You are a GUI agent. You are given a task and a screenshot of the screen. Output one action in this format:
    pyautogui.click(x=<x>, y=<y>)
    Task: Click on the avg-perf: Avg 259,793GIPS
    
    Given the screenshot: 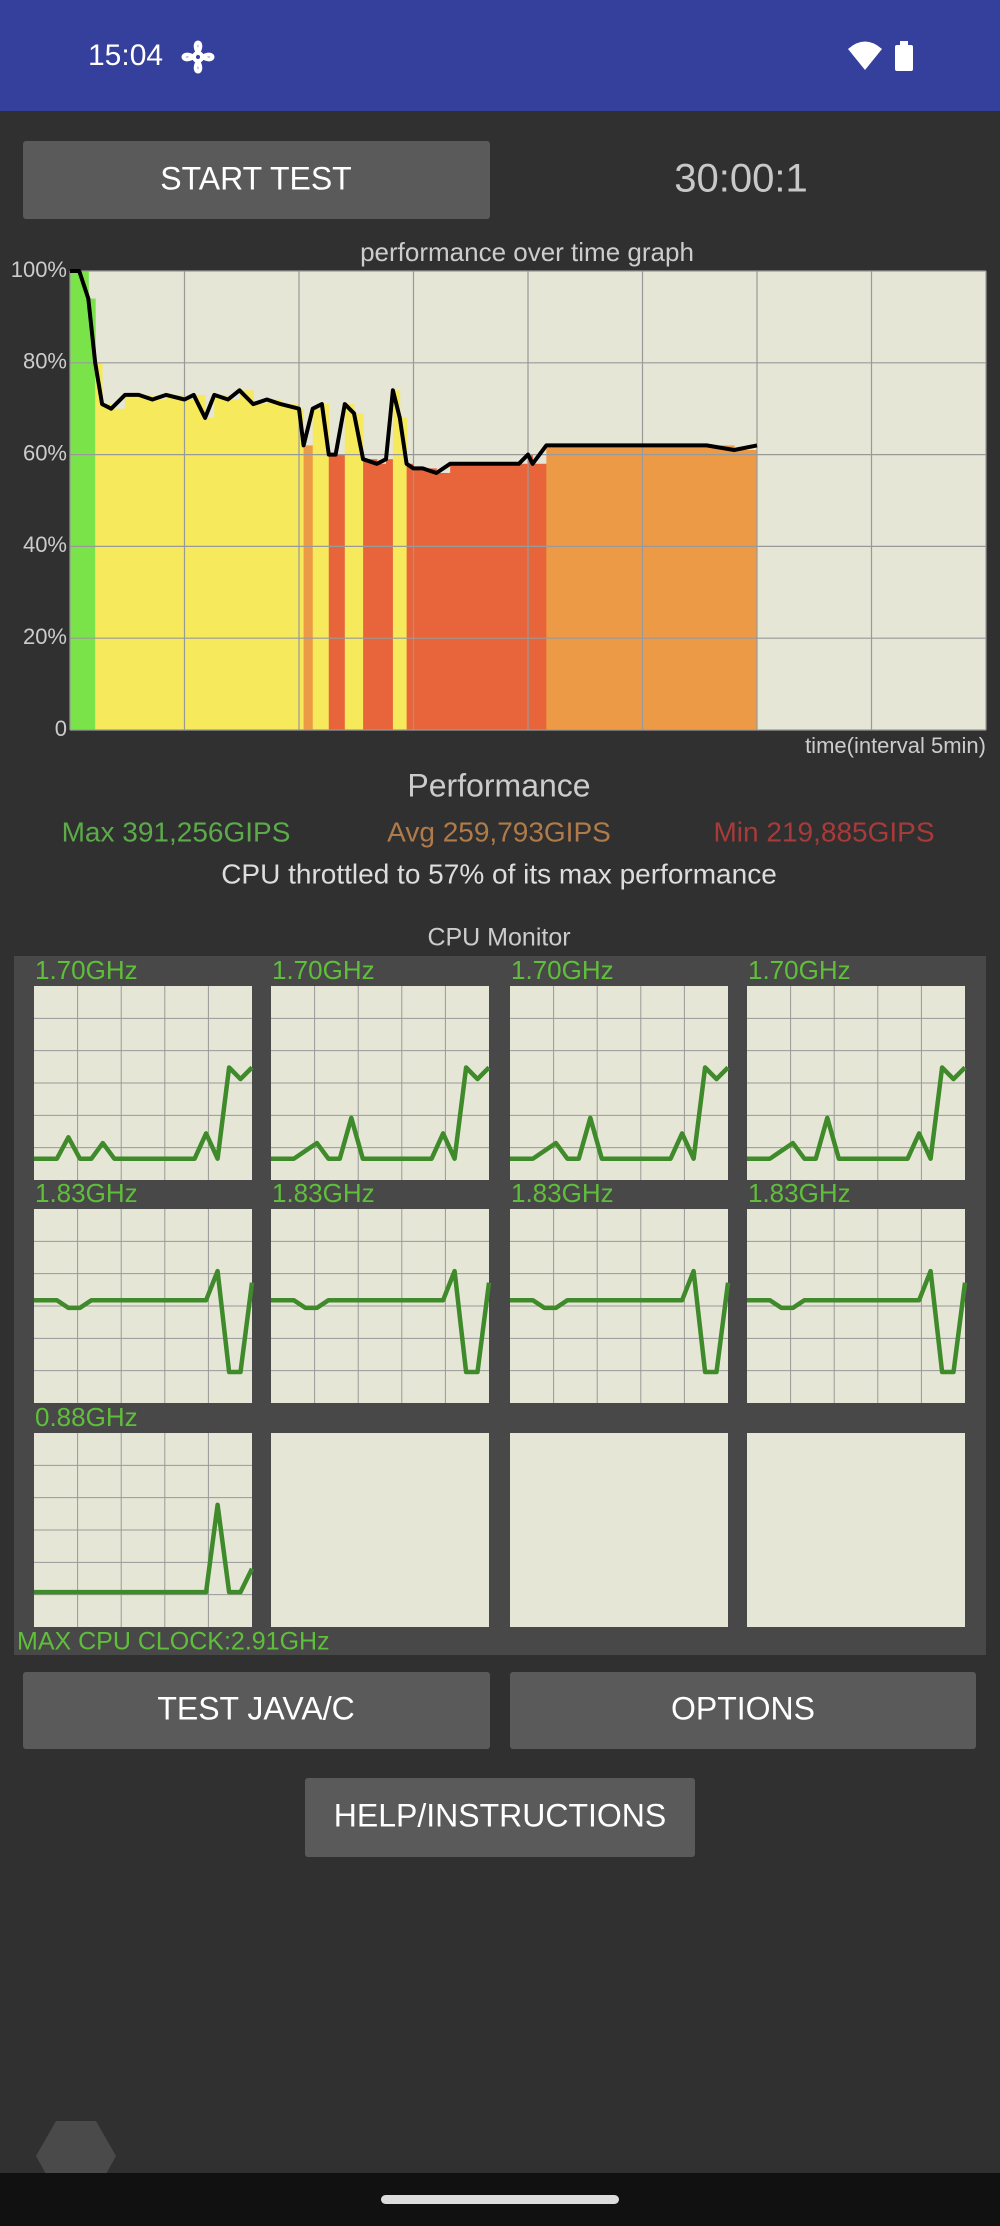 What is the action you would take?
    pyautogui.click(x=499, y=831)
    